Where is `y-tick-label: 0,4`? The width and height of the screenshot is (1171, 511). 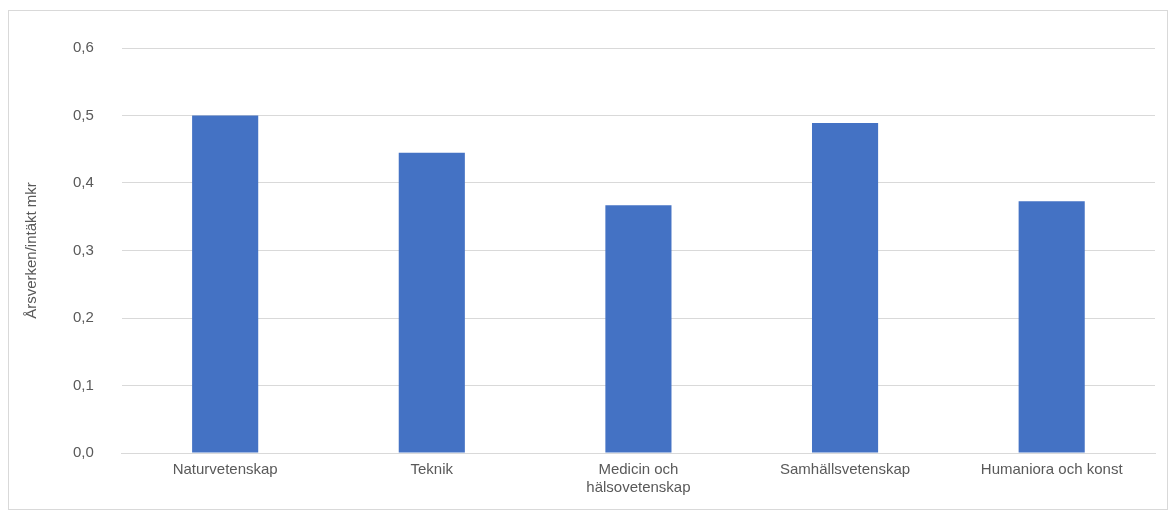 y-tick-label: 0,4 is located at coordinates (83, 182).